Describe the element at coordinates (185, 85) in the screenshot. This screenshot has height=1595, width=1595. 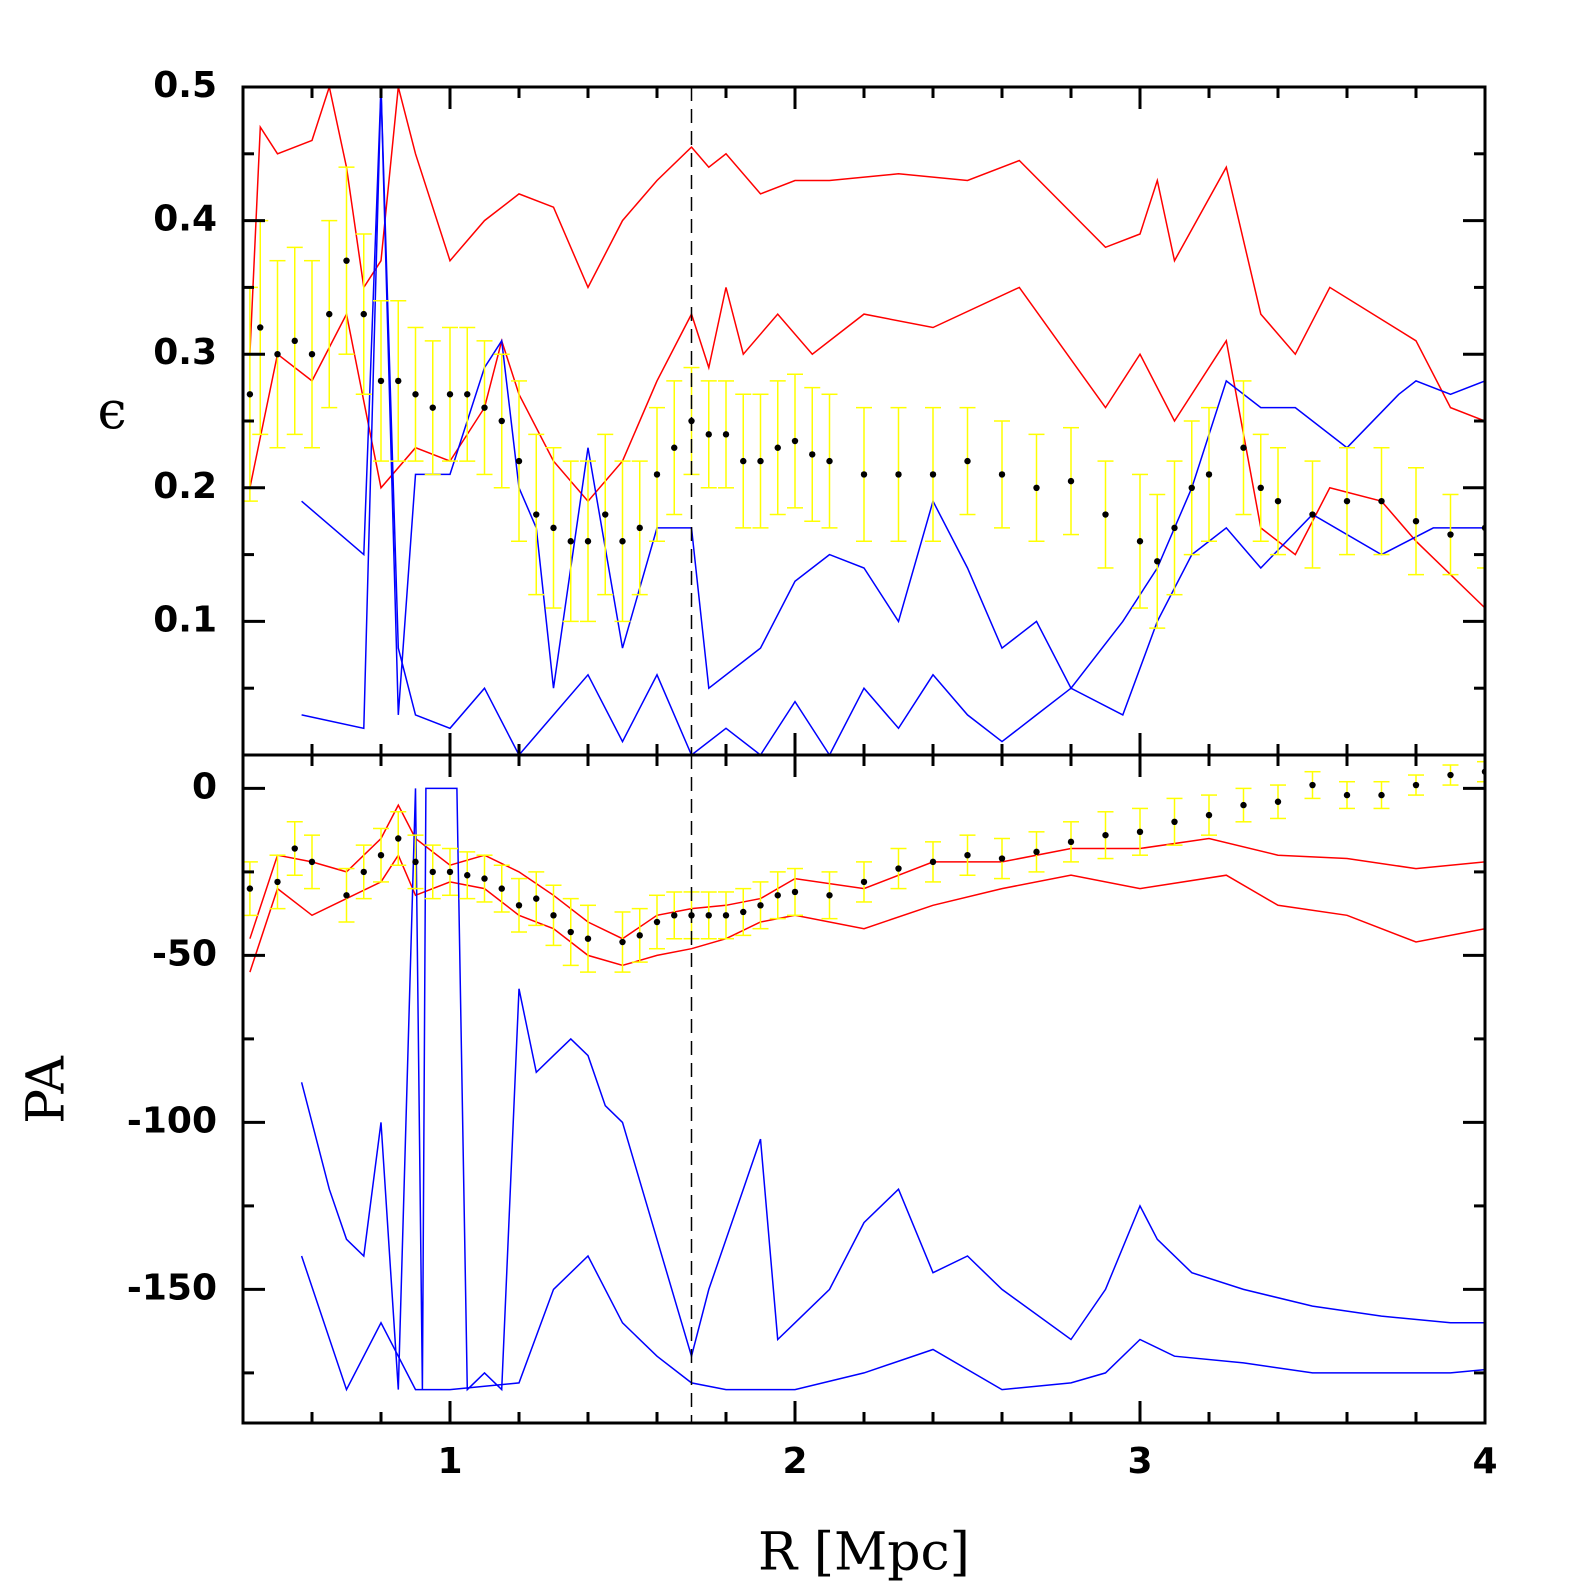
I see `y-tick-label: 0.5` at that location.